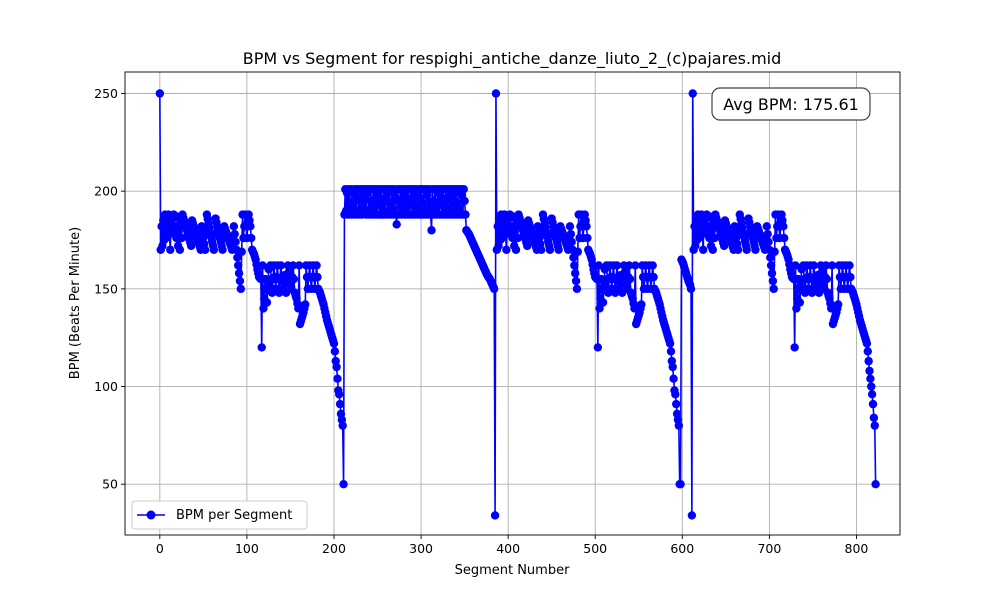  I want to click on avg-bpm-text: Avg BPM: 175.61, so click(791, 104).